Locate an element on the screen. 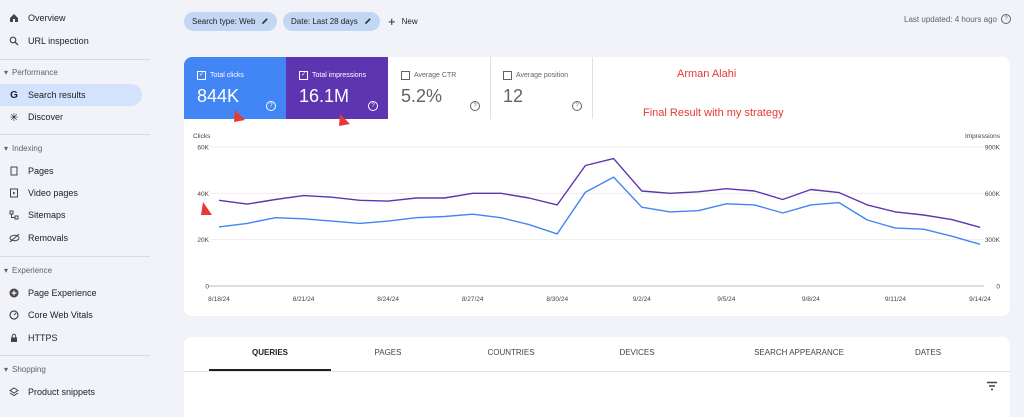 This screenshot has width=1024, height=417. x-tick-label: 9/11/24 is located at coordinates (896, 299).